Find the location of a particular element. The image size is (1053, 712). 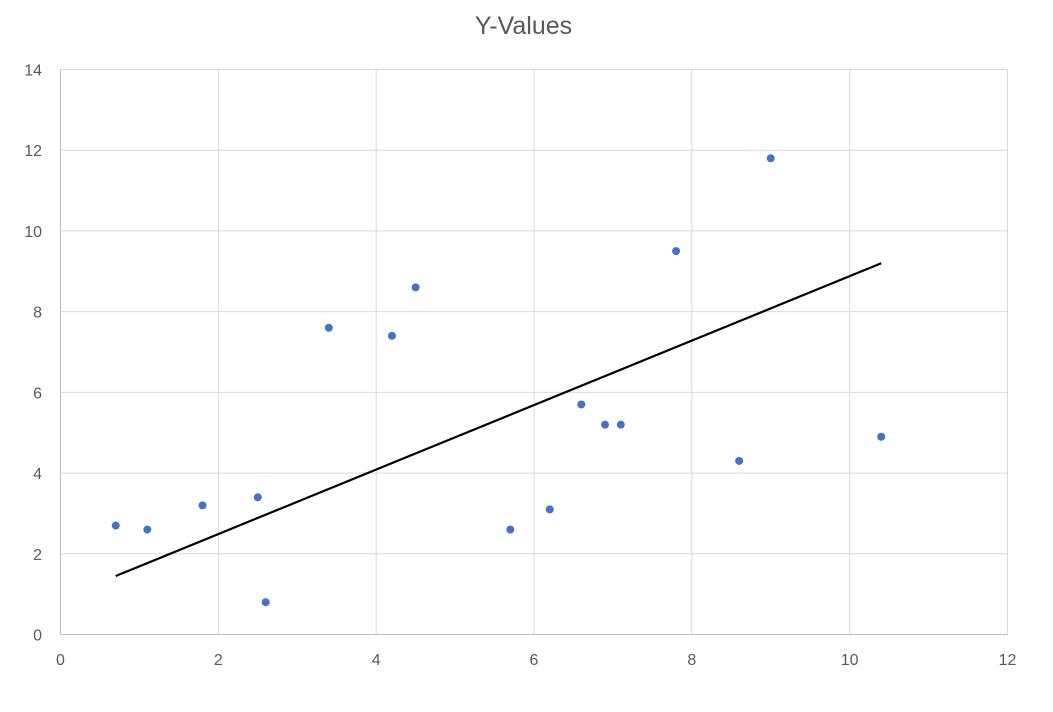

chart-title: Y-Values is located at coordinates (523, 26).